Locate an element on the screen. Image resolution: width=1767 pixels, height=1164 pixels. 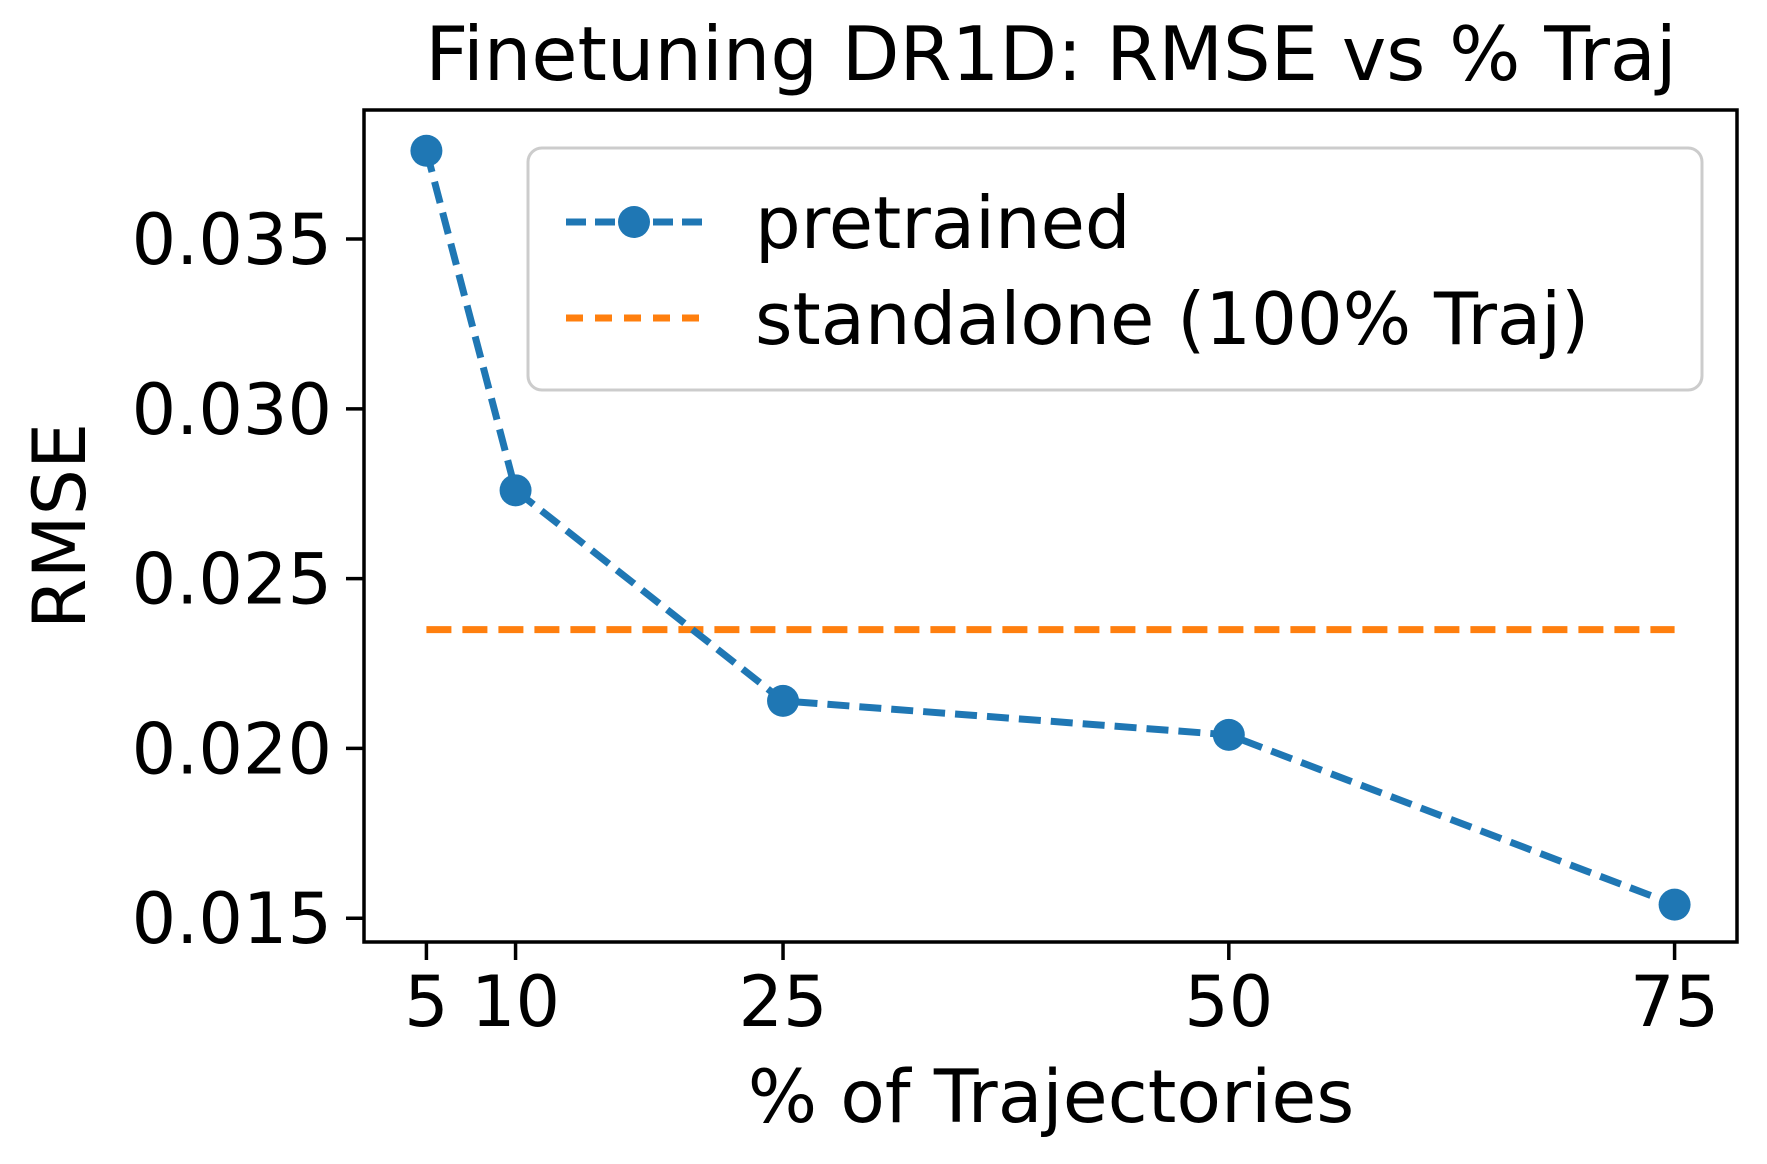
y-axis-label: RMSE is located at coordinates (60, 526).